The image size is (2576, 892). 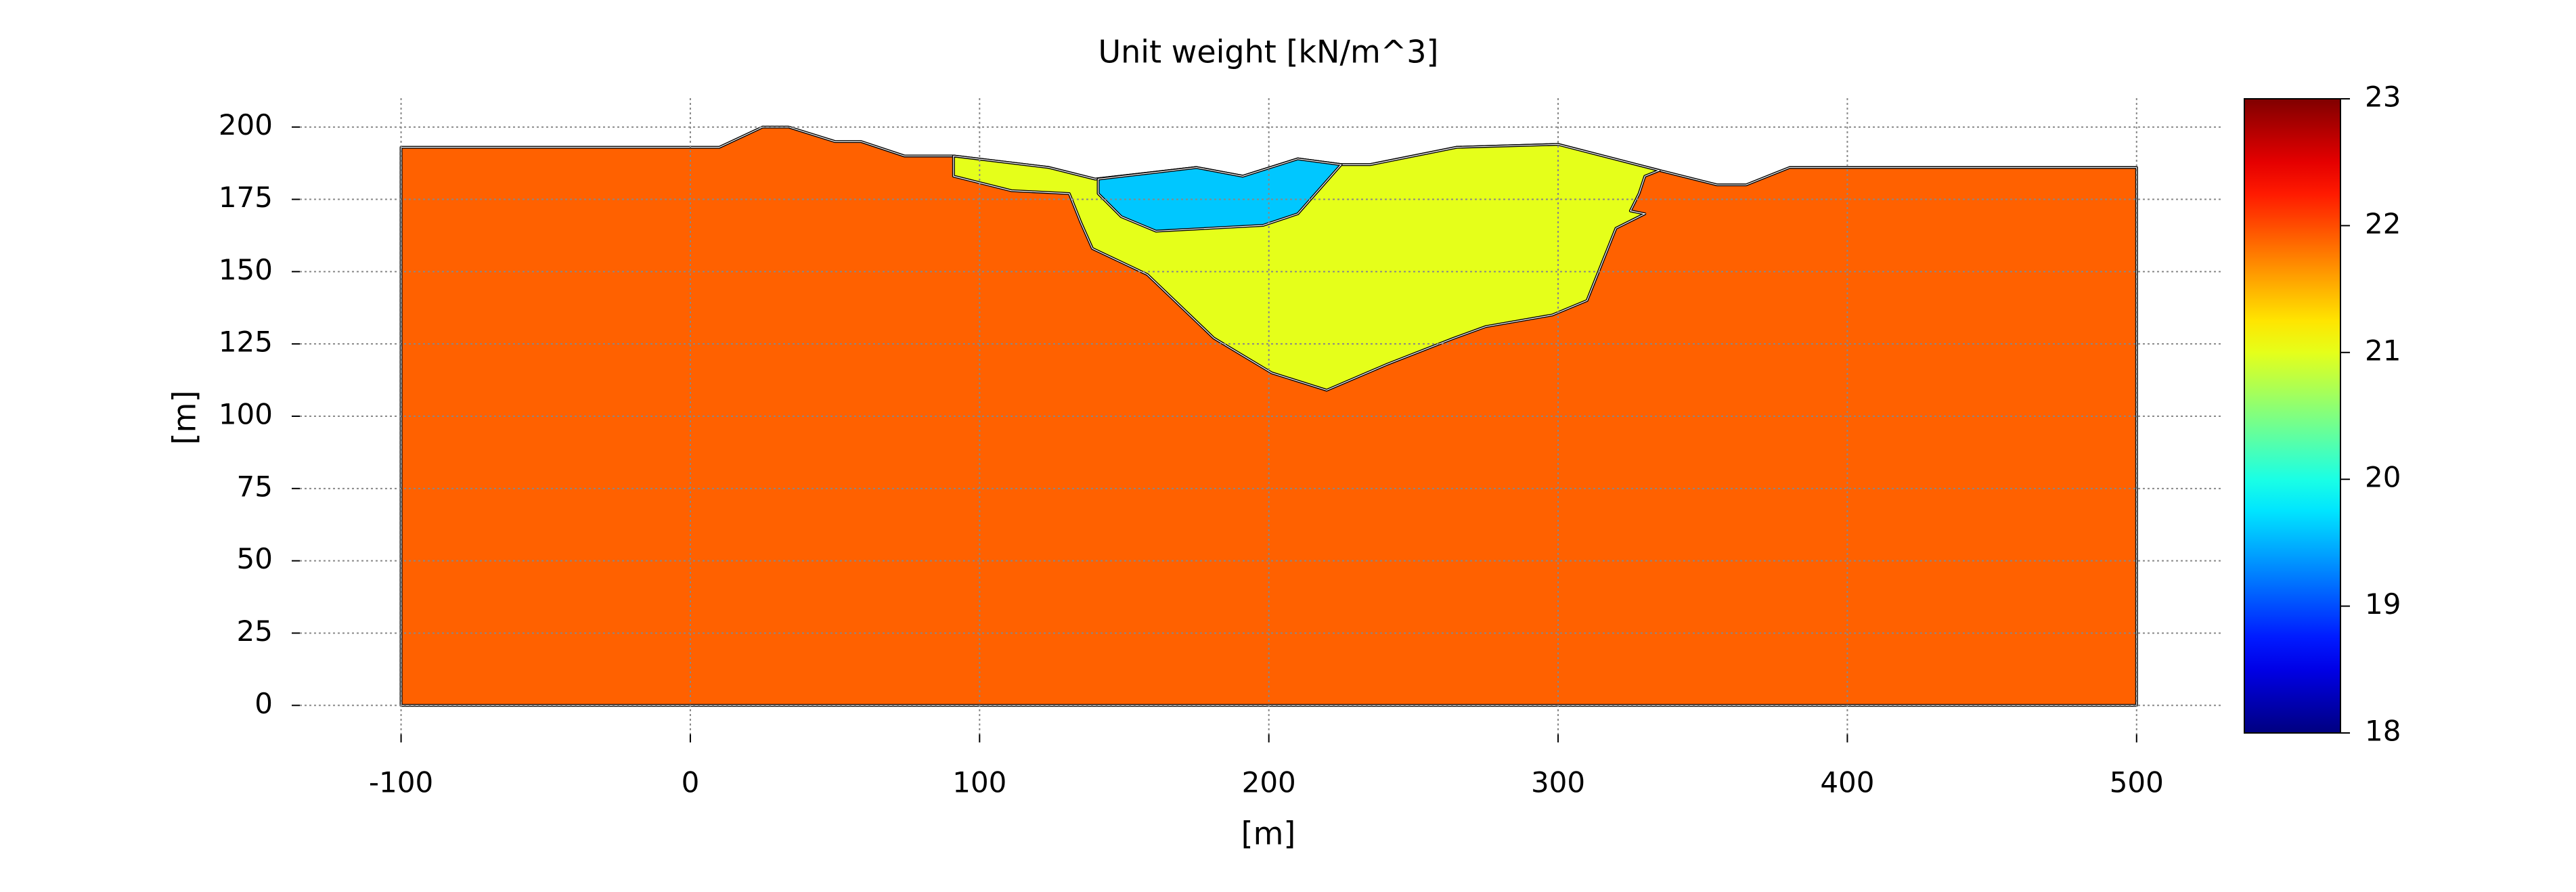 What do you see at coordinates (1558, 782) in the screenshot?
I see `x-tick-label: 300` at bounding box center [1558, 782].